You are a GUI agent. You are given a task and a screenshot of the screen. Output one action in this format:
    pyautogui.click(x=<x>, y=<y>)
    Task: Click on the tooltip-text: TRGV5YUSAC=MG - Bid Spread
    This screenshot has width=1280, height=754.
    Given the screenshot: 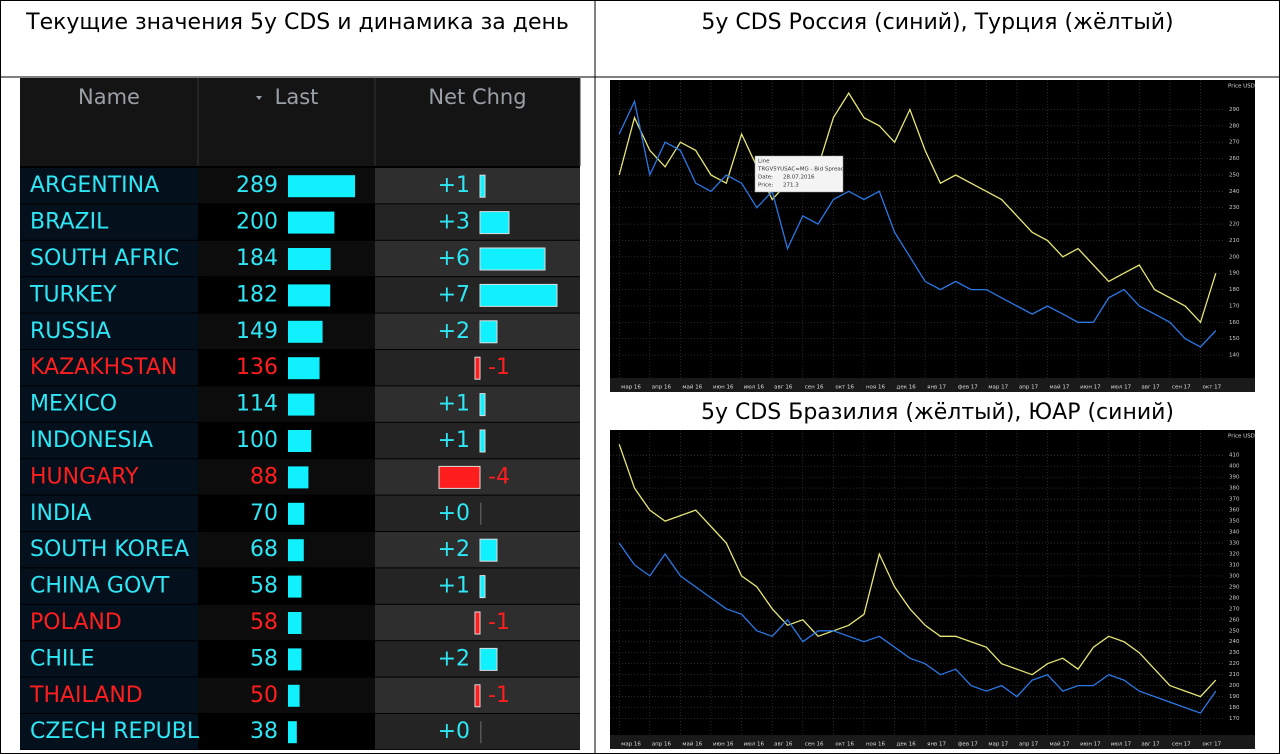 What is the action you would take?
    pyautogui.click(x=800, y=170)
    